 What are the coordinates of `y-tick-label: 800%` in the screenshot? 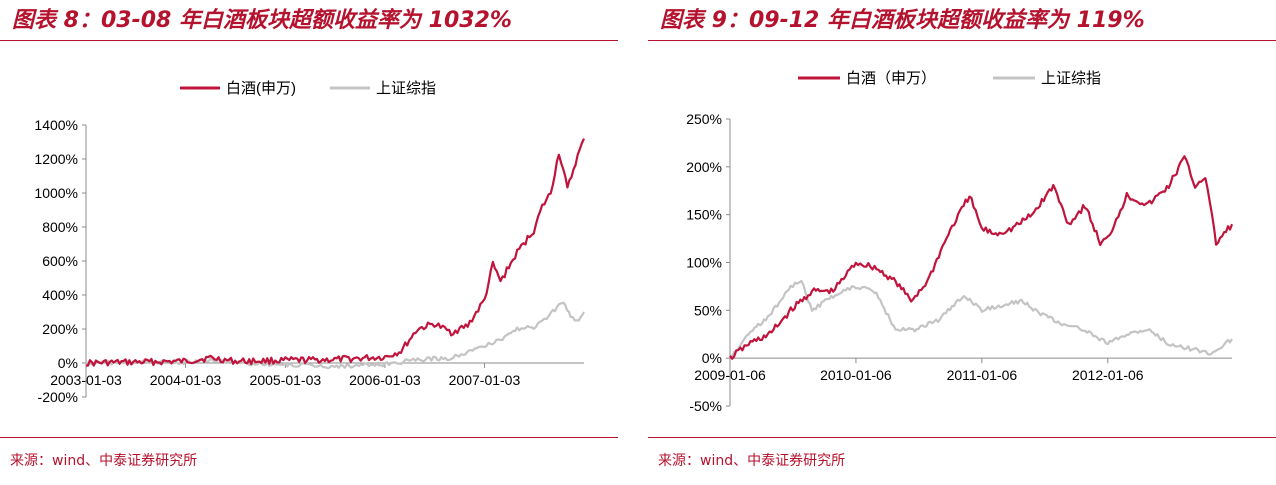 It's located at (60, 227).